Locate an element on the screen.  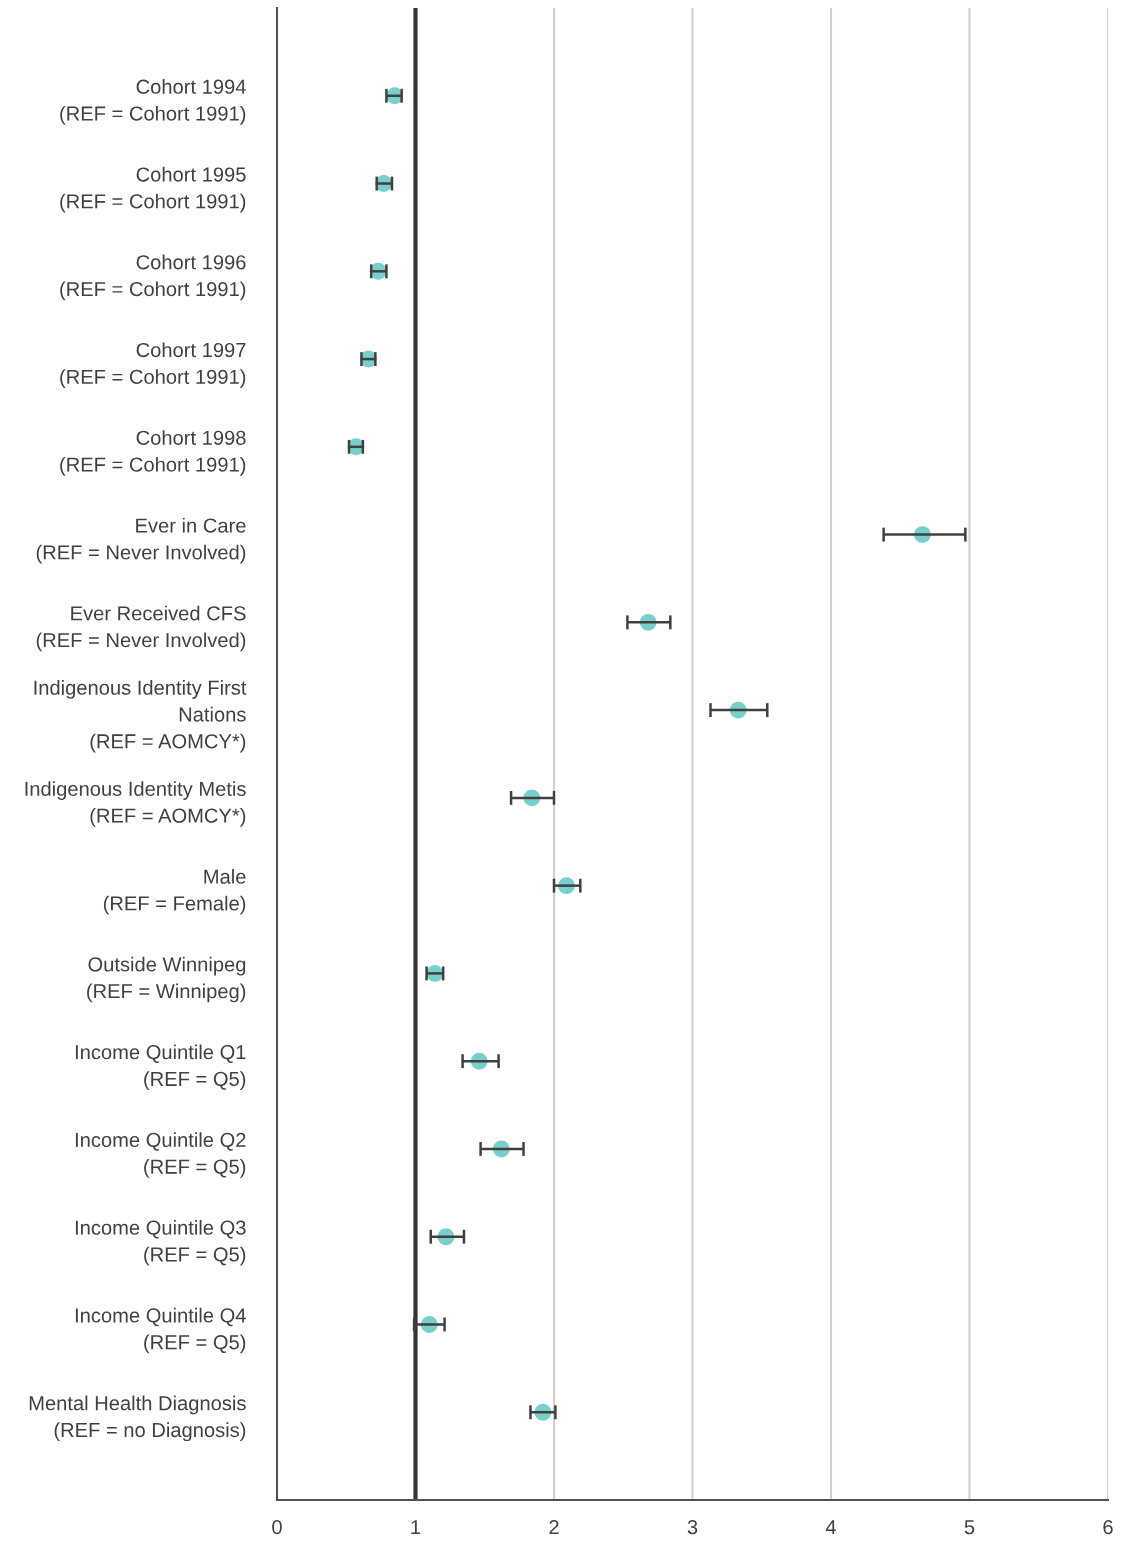
y-tick-label: Cohort 1994 (REF = Cohort 1991) is located at coordinates (153, 102).